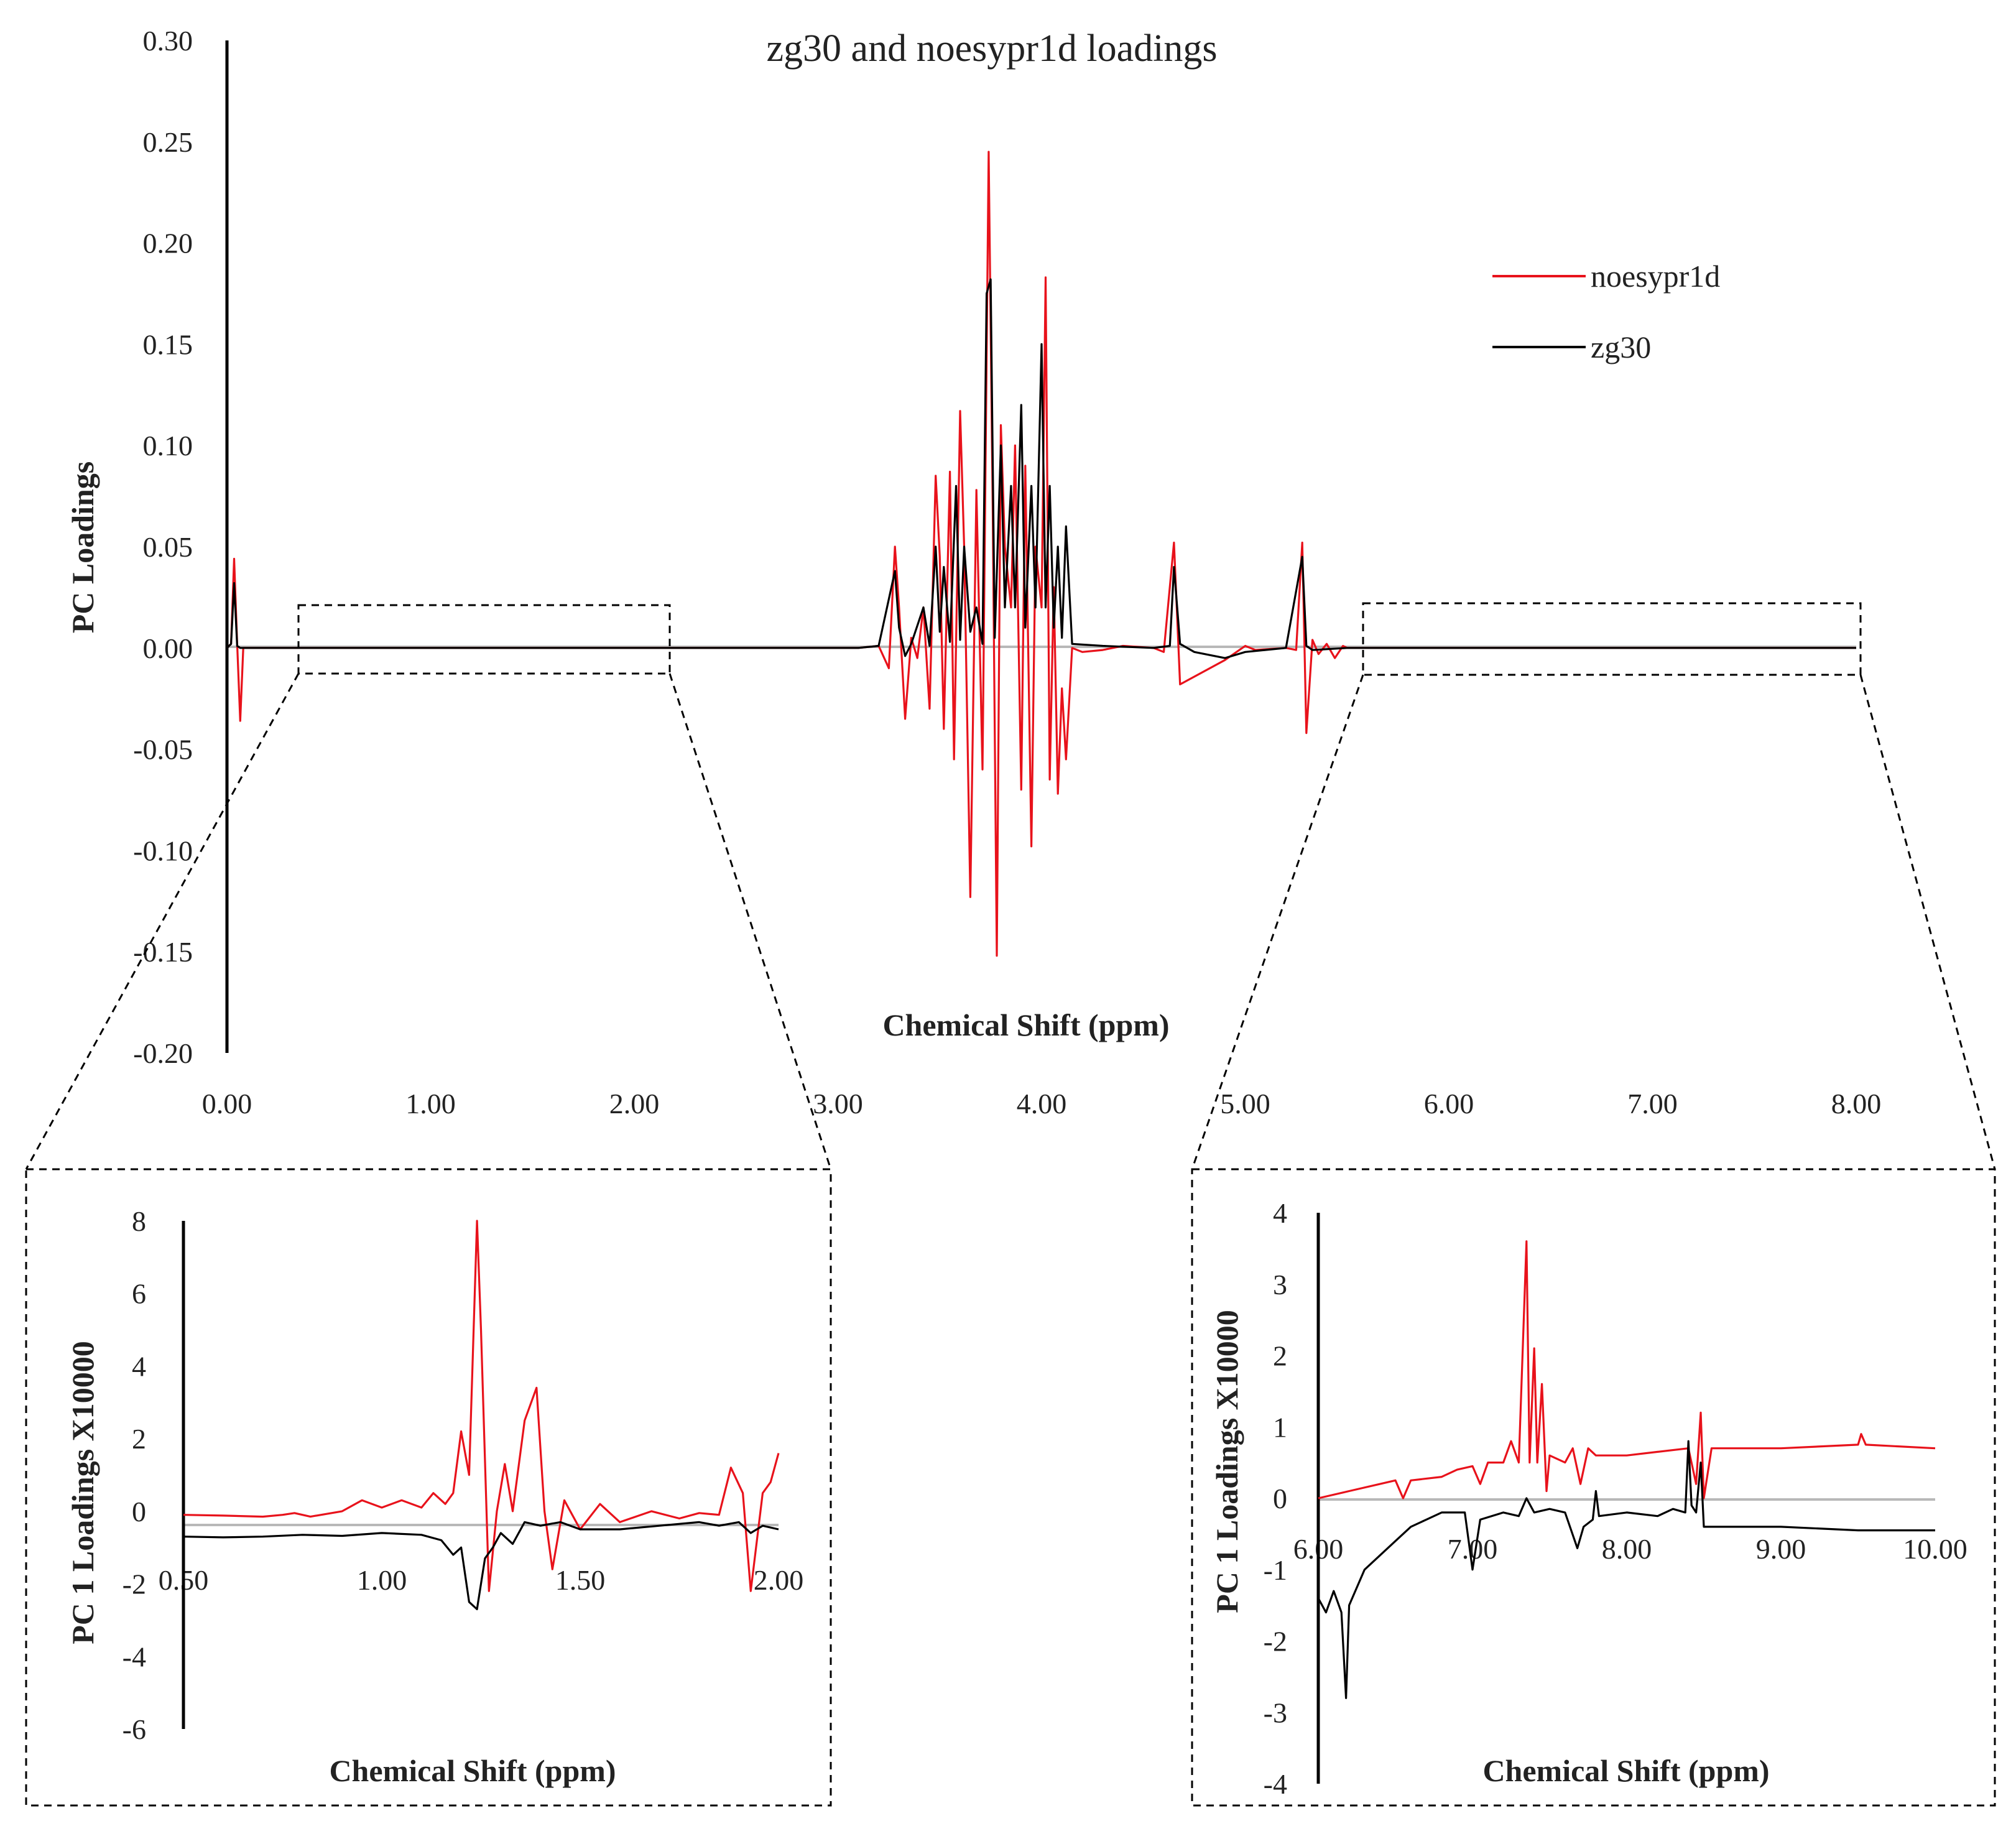  Describe the element at coordinates (1781, 1549) in the screenshot. I see `right-x-tick-label: 9.00` at that location.